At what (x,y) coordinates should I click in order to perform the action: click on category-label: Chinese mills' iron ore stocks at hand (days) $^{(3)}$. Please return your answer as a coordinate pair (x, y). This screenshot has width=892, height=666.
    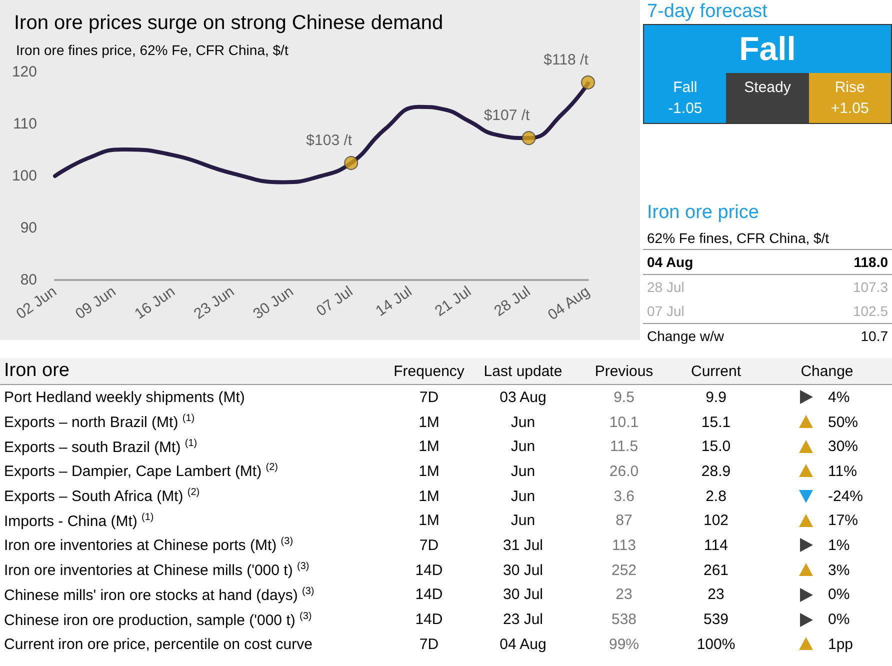
    Looking at the image, I should click on (159, 595).